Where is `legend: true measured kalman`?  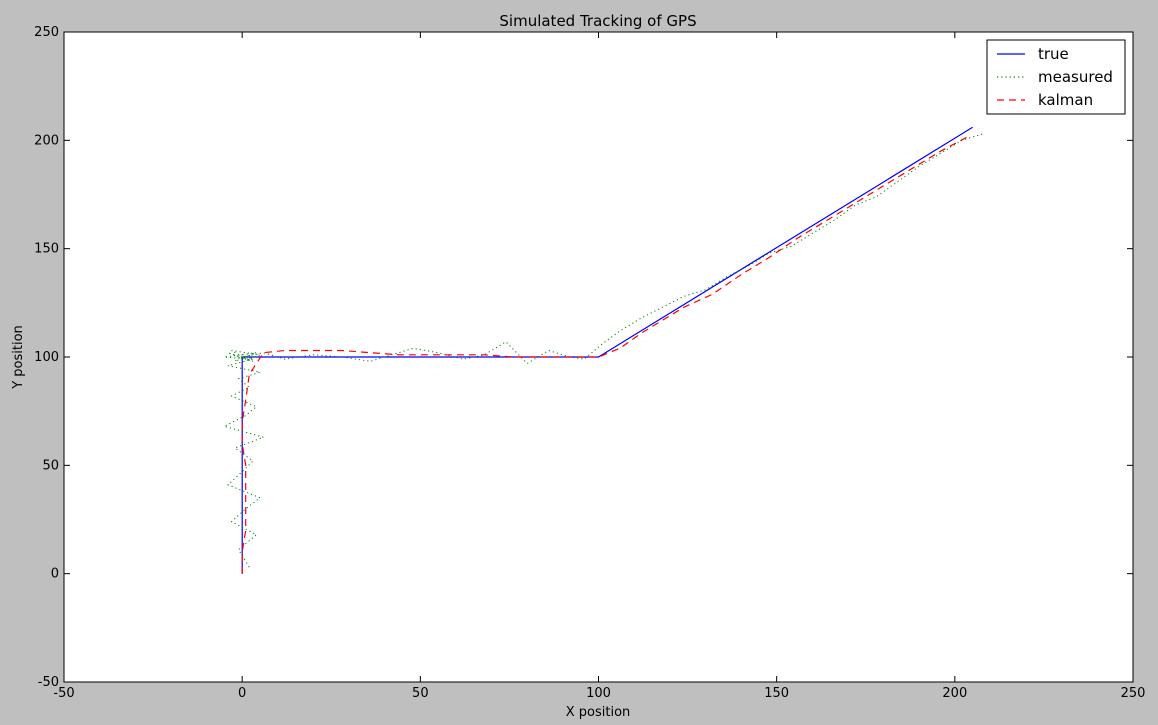 legend: true measured kalman is located at coordinates (1056, 77).